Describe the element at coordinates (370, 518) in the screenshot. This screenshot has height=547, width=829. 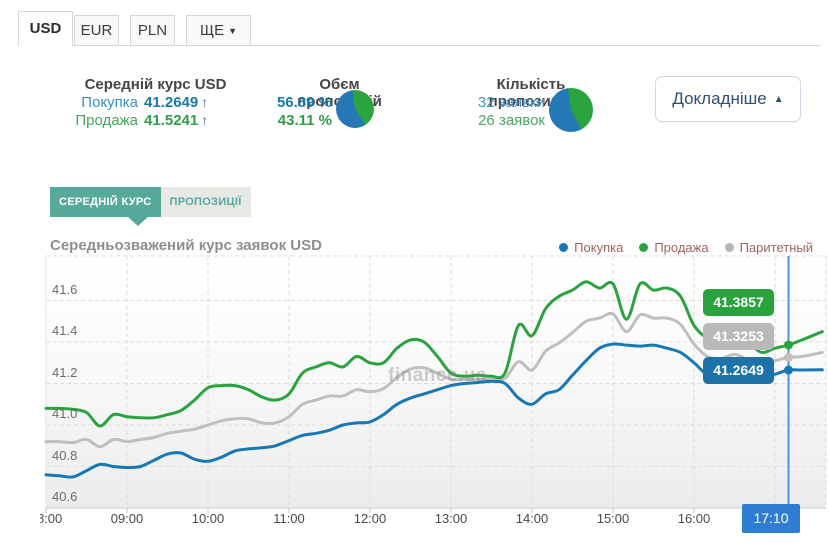
I see `x-axis-label: 12:00` at that location.